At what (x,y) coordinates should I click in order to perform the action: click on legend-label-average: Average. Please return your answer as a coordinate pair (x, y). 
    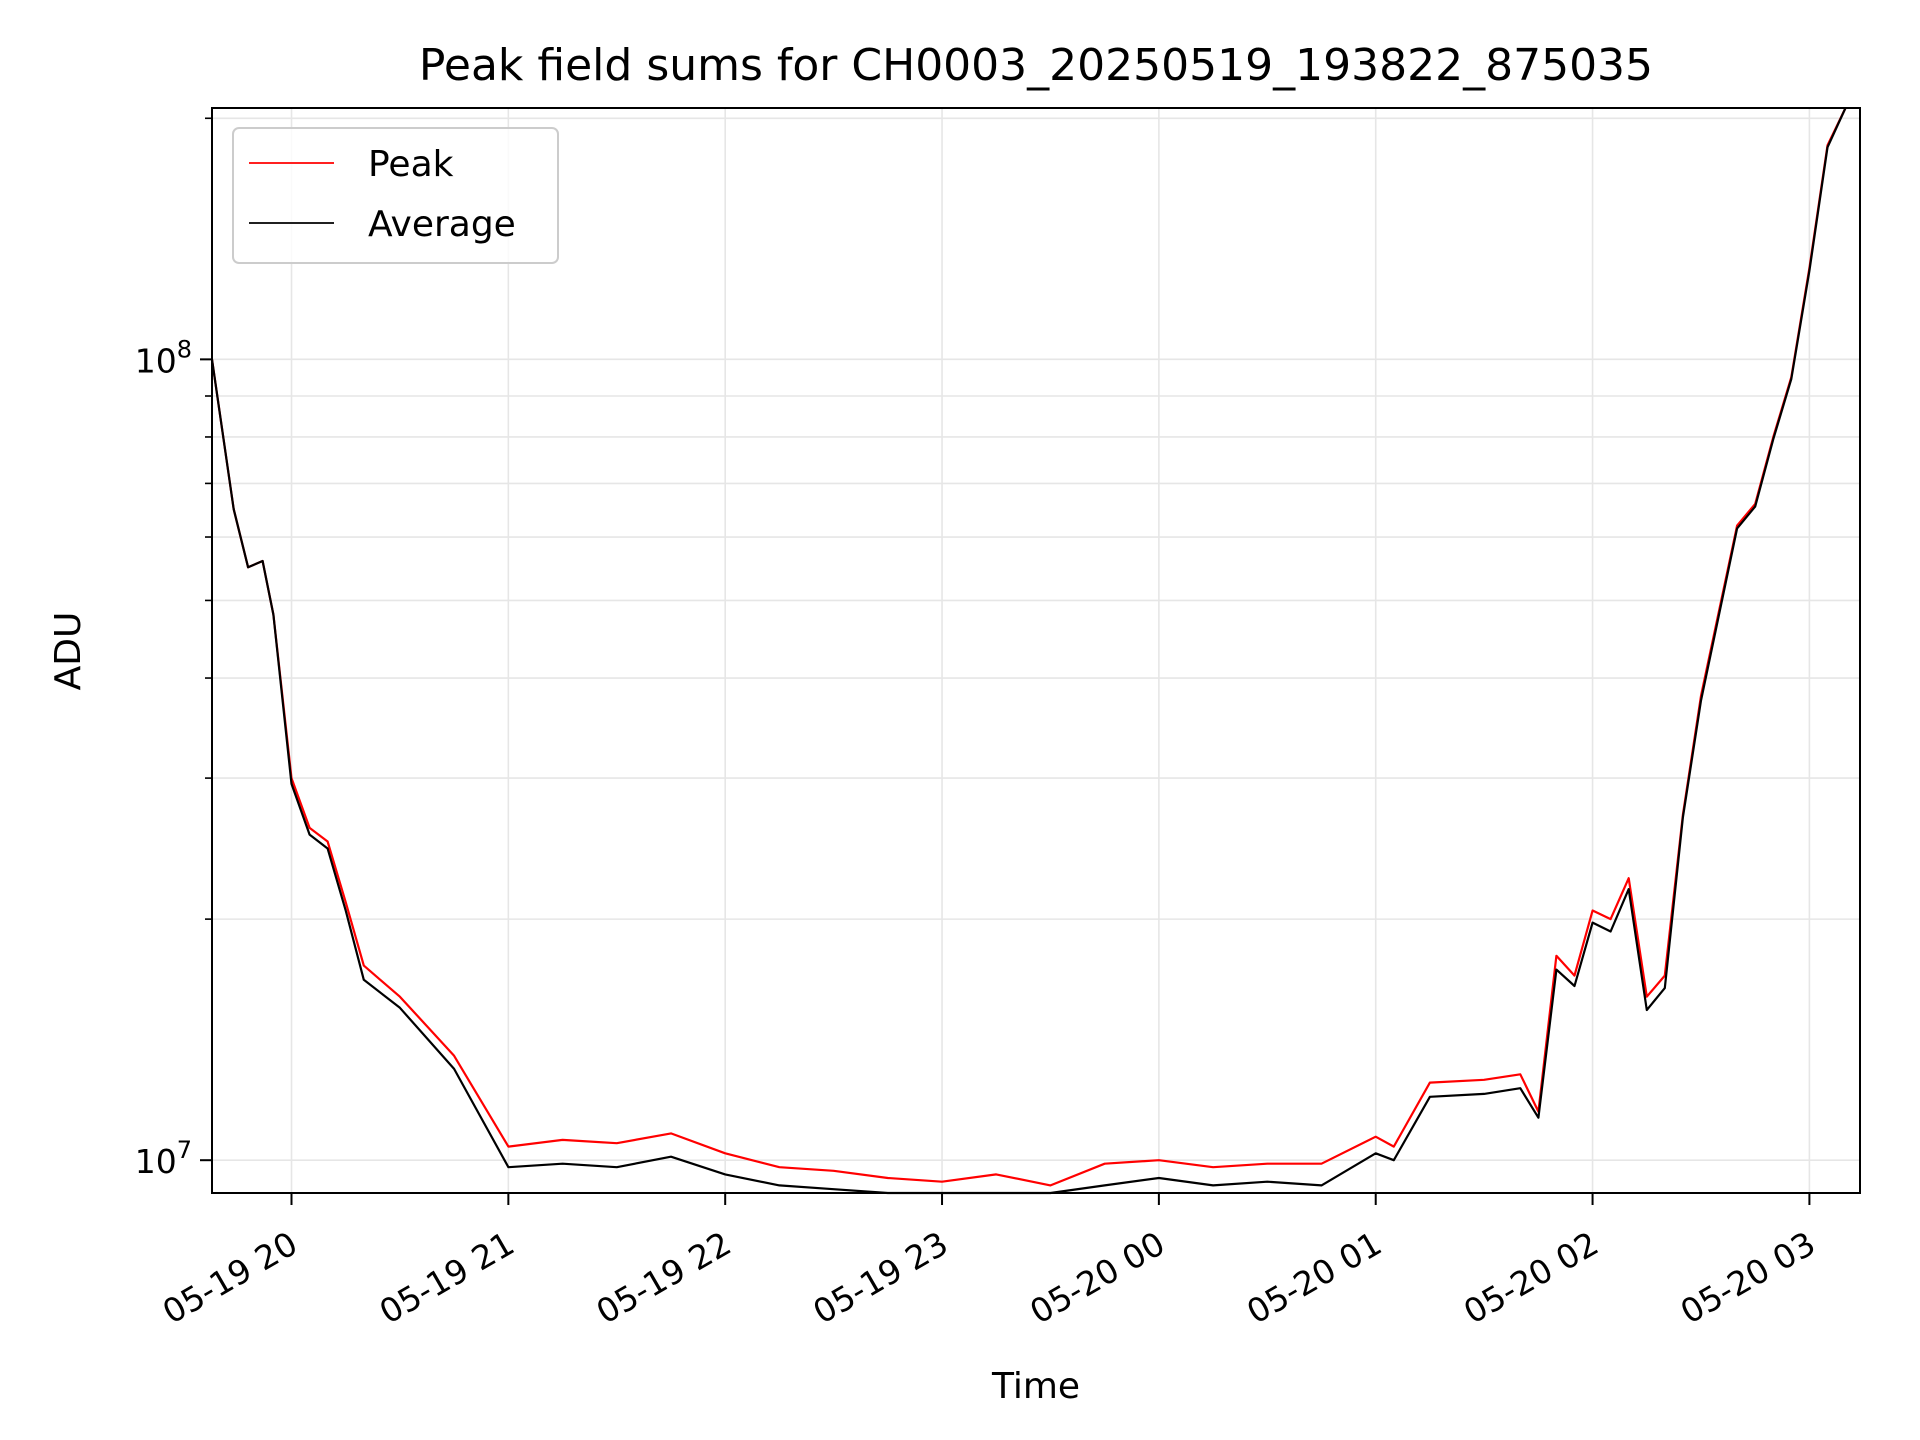
    Looking at the image, I should click on (442, 224).